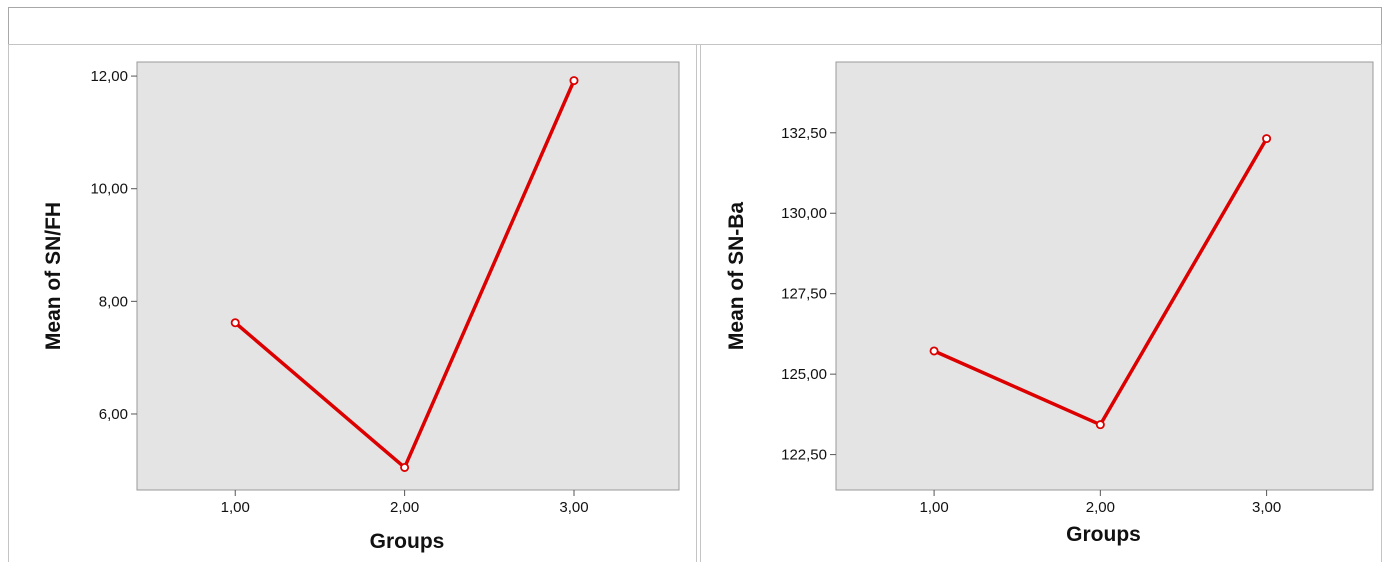 Image resolution: width=1390 pixels, height=562 pixels. What do you see at coordinates (804, 133) in the screenshot?
I see `y-tick-label: 132,50` at bounding box center [804, 133].